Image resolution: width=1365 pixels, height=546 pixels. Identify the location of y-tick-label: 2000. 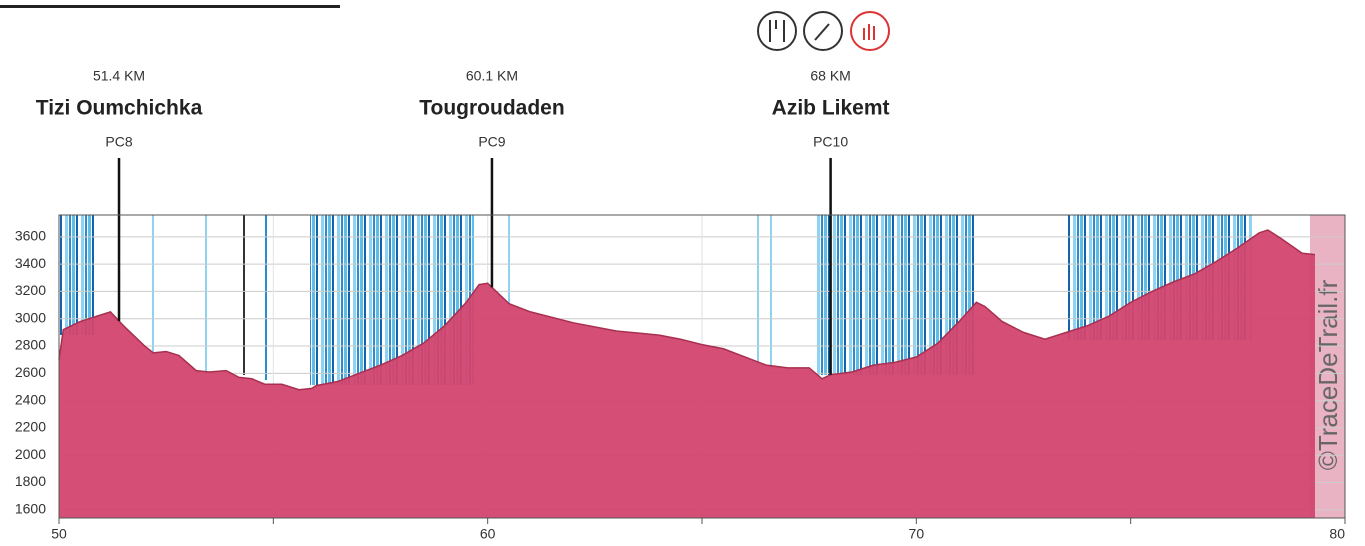
(30, 454).